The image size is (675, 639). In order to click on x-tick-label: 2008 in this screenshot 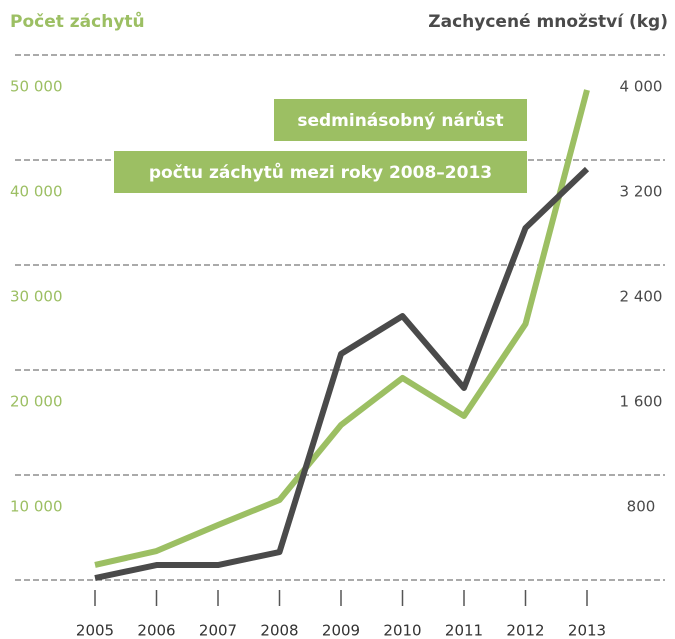, I will do `click(279, 630)`.